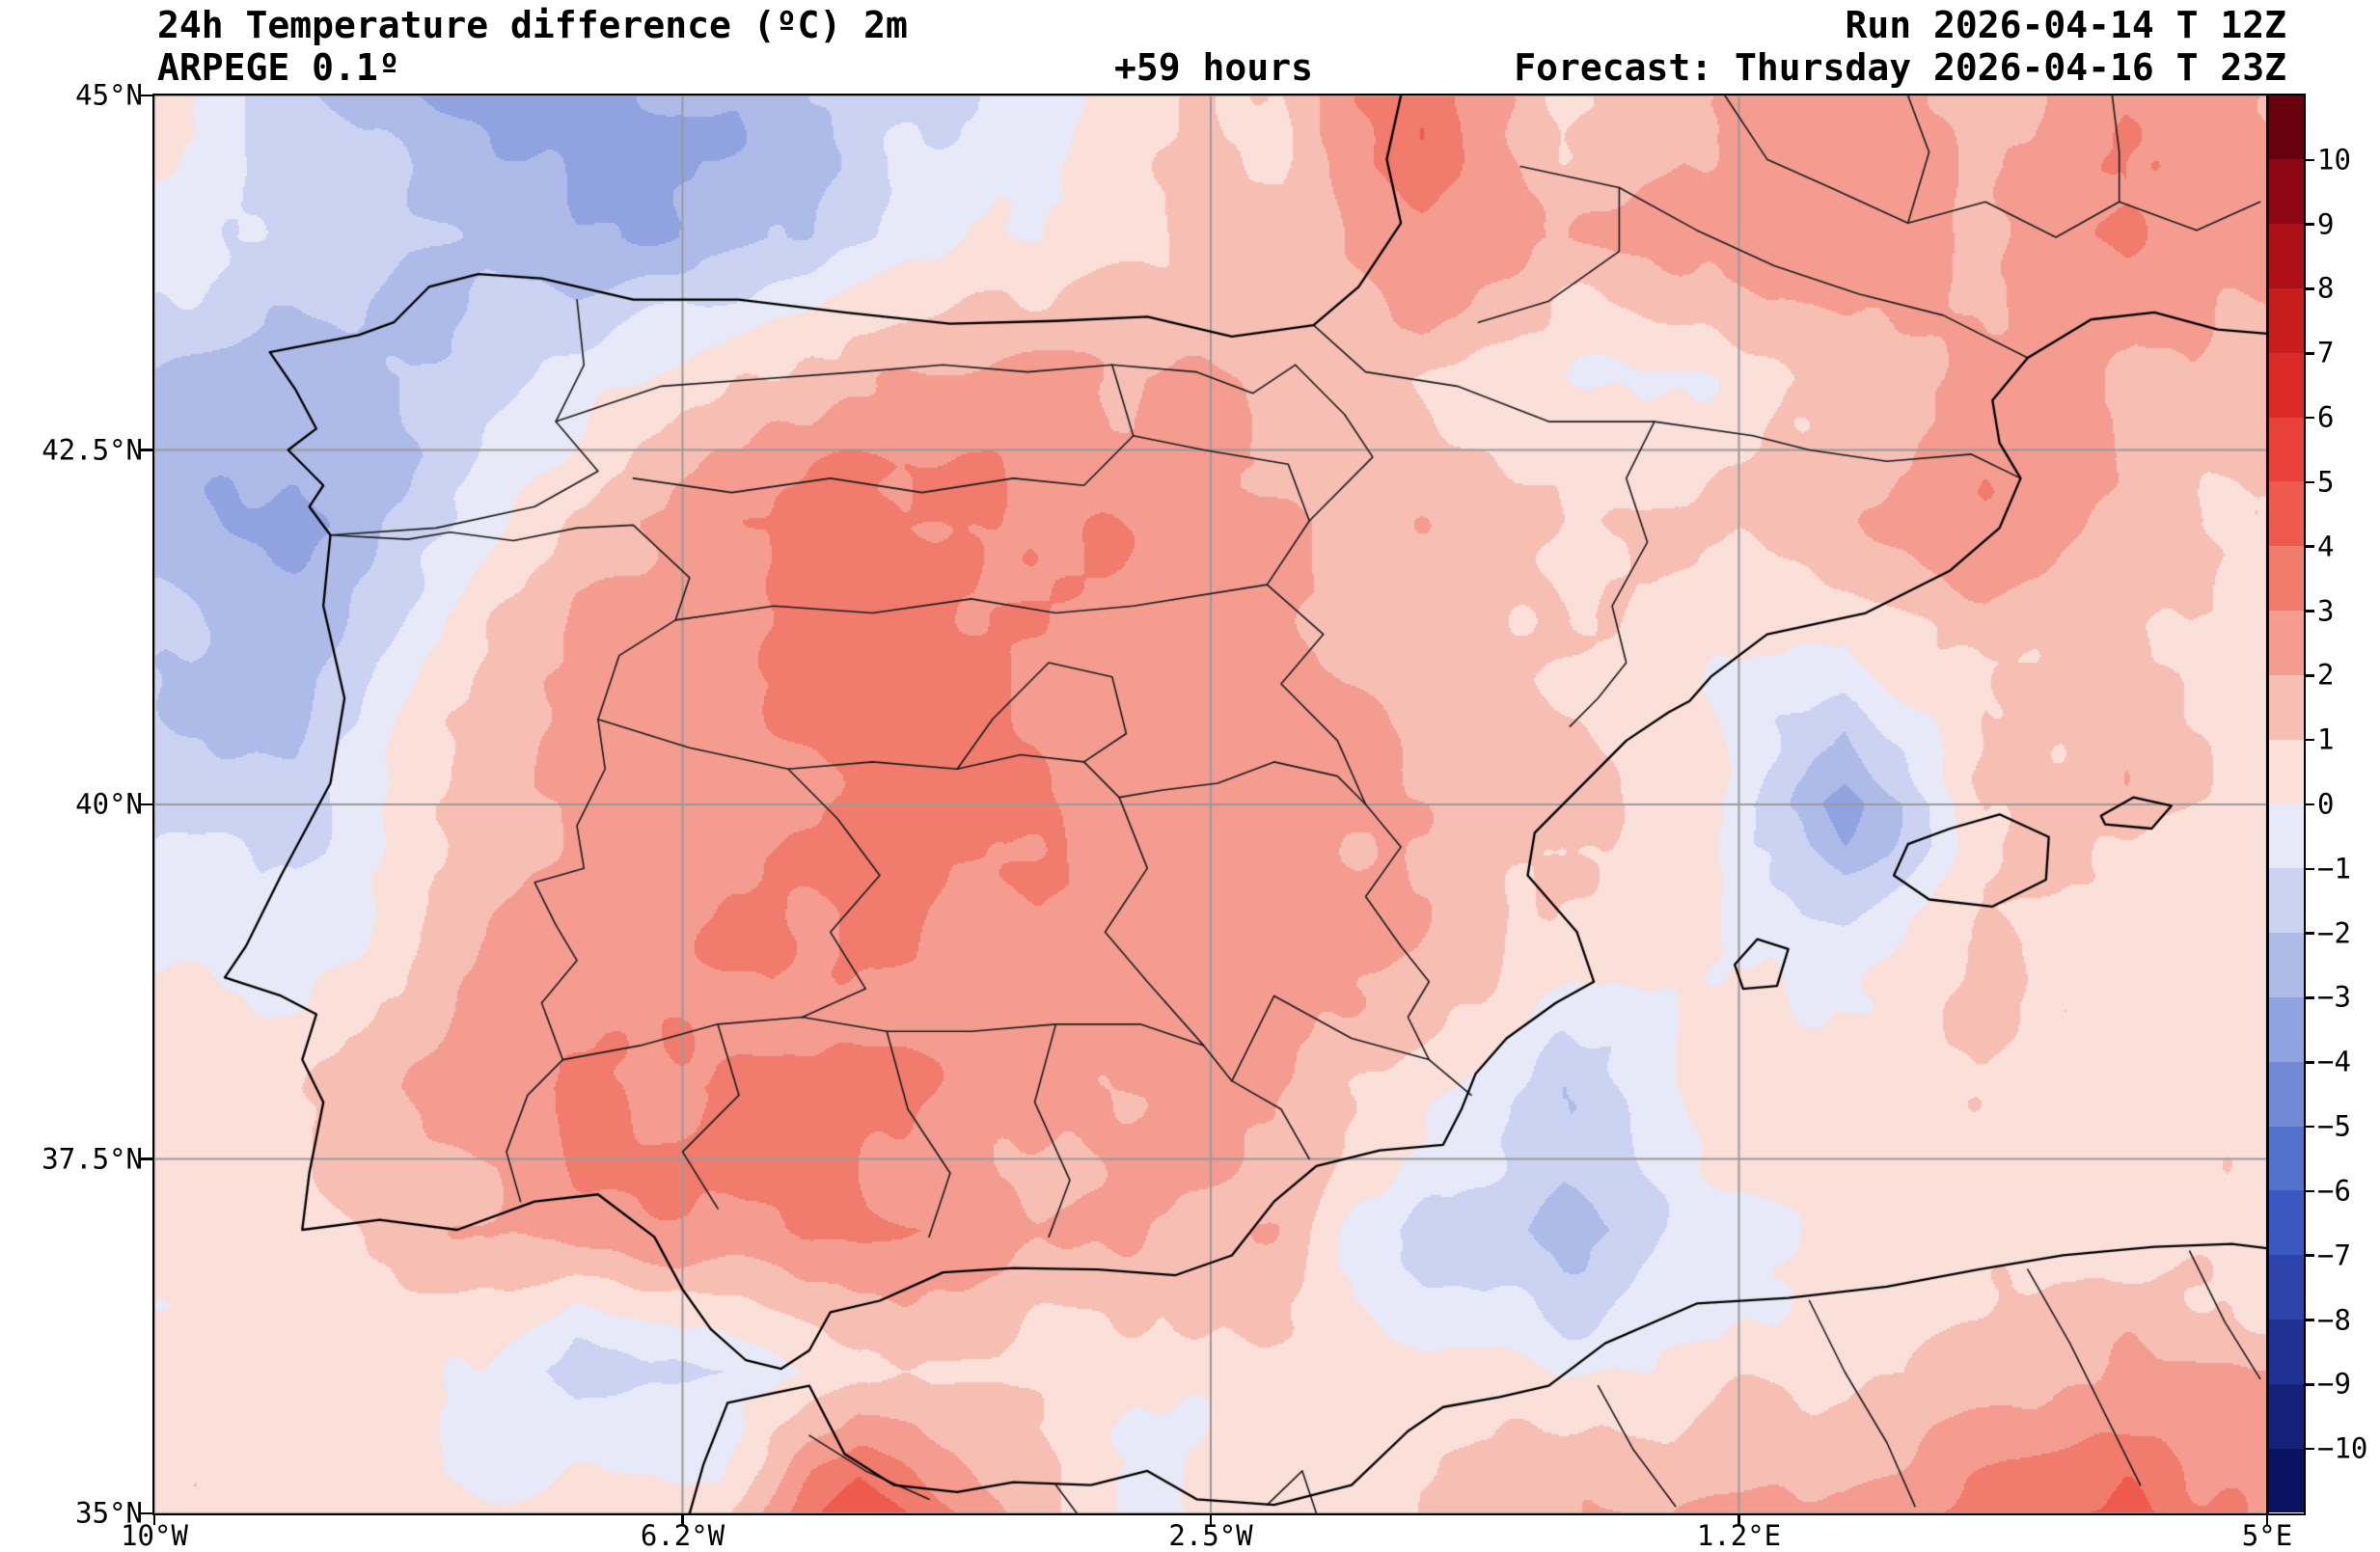 This screenshot has width=2380, height=1552. I want to click on colorbar-tick-label: −1, so click(2334, 869).